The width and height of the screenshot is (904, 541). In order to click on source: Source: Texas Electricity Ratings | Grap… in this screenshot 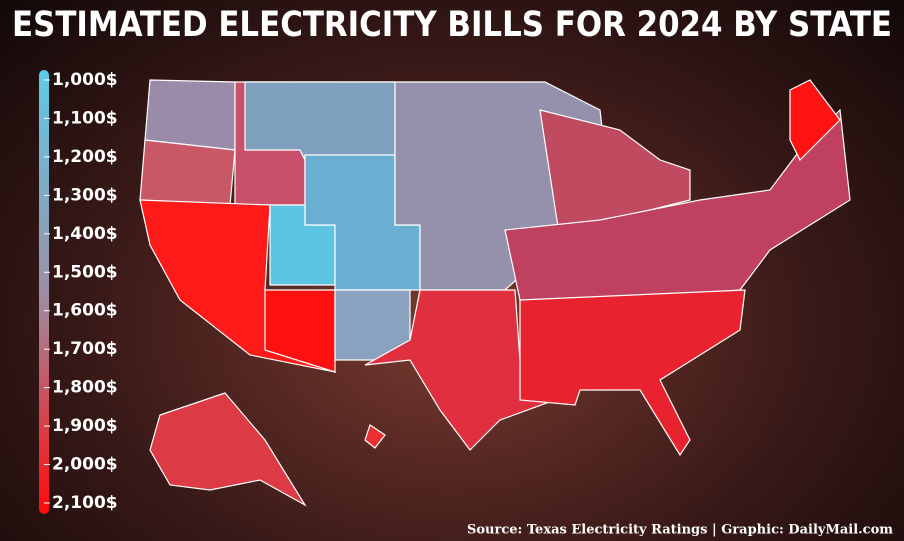, I will do `click(680, 530)`.